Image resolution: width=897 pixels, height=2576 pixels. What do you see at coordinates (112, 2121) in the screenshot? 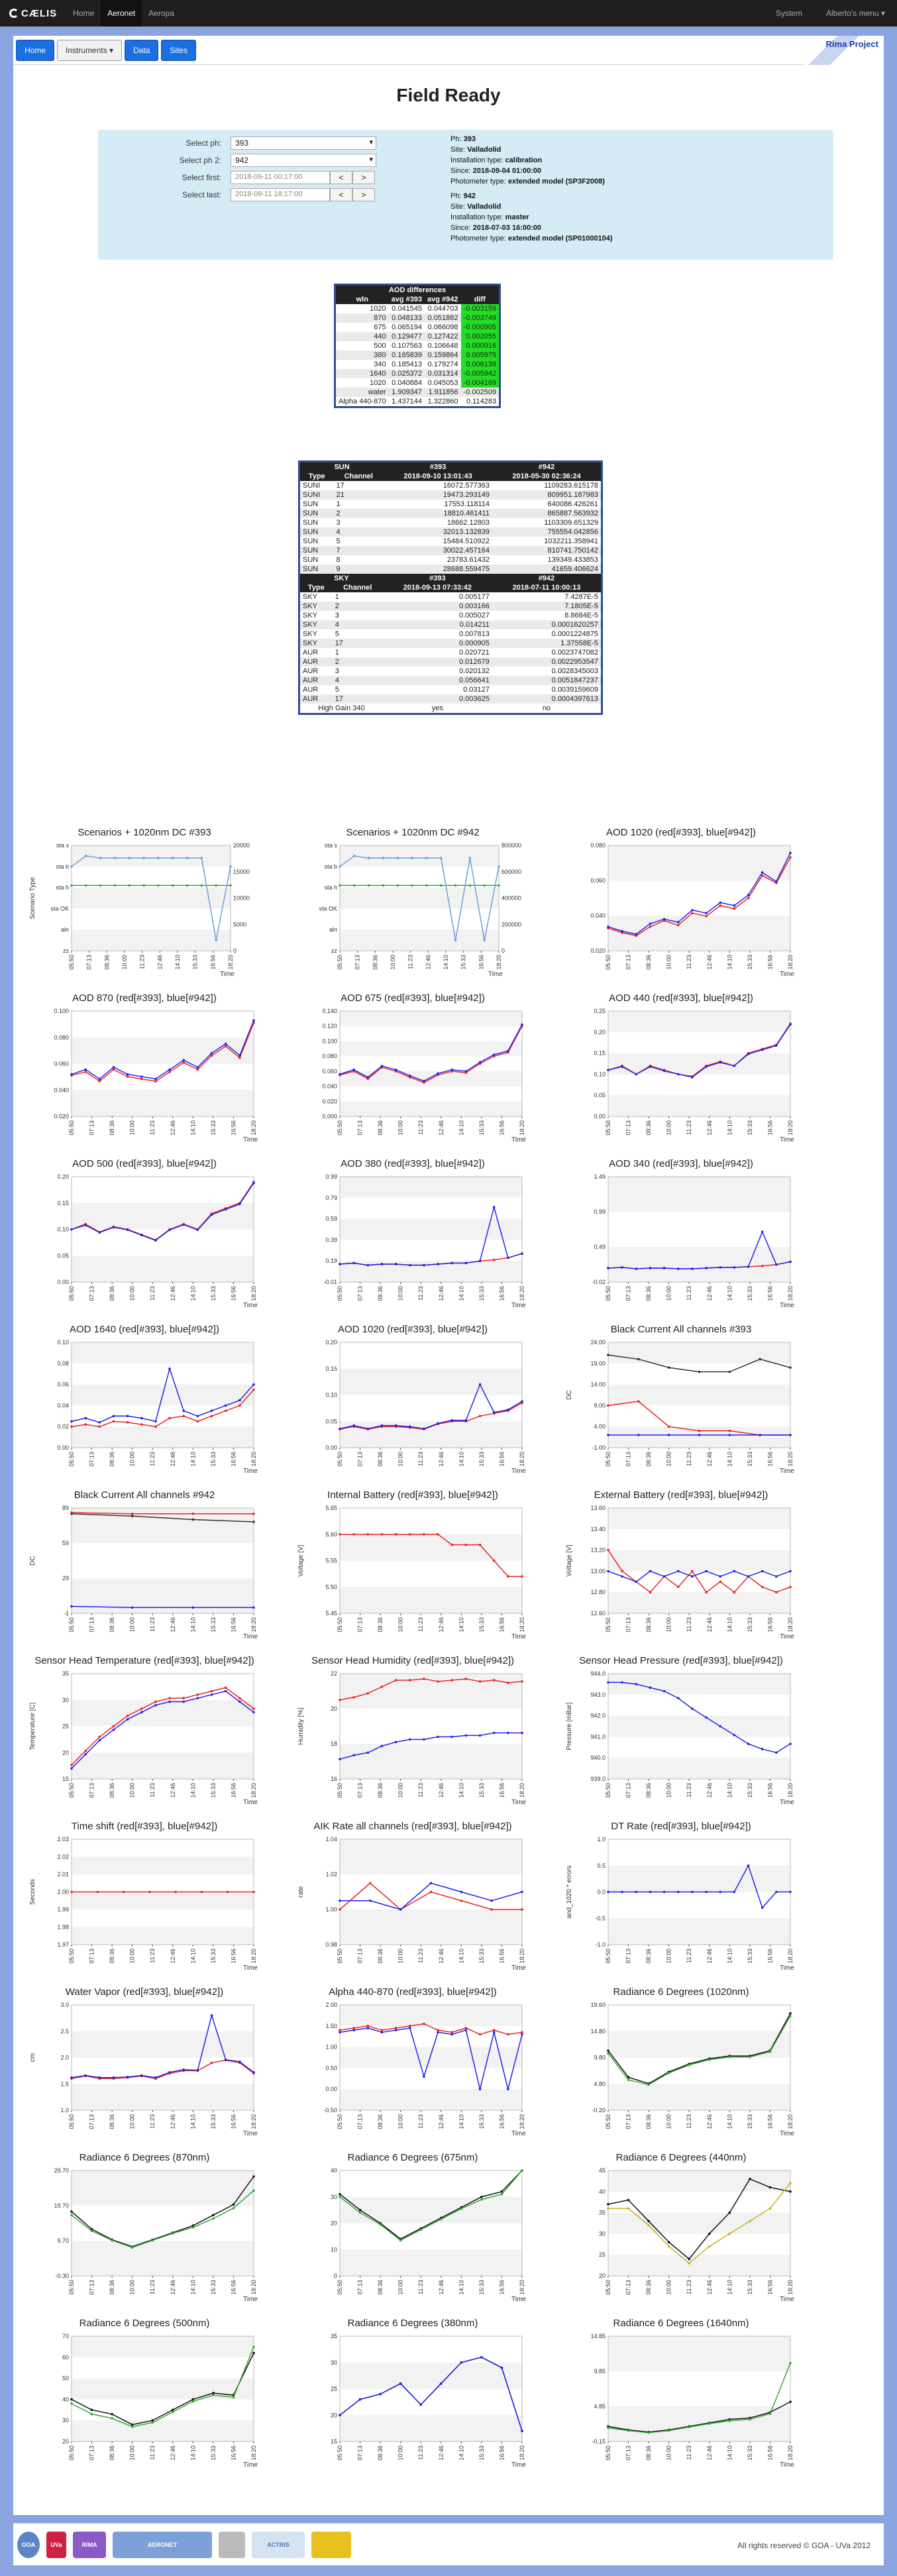
I see `x-tick-label: 08:36` at bounding box center [112, 2121].